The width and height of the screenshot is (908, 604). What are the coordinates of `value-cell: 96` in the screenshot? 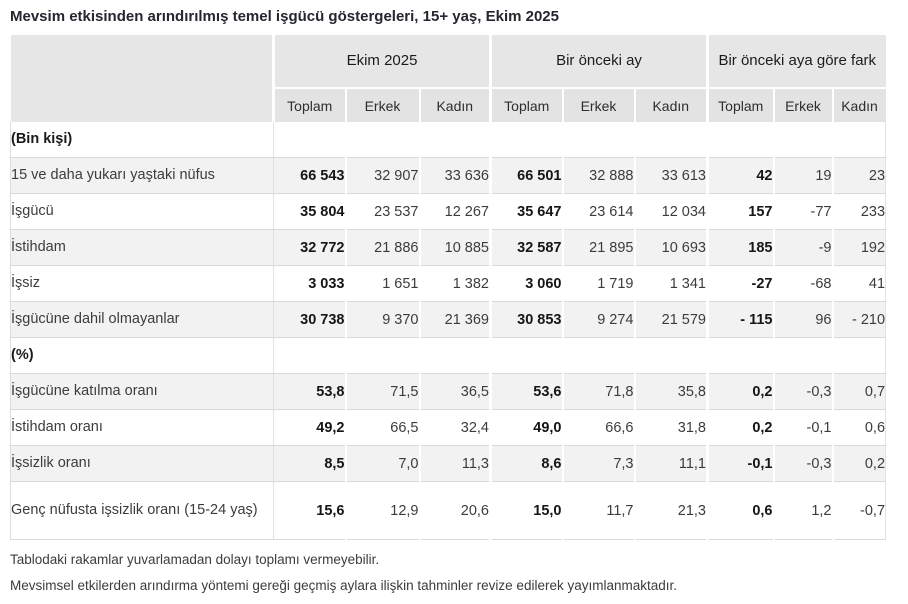 It's located at (802, 319).